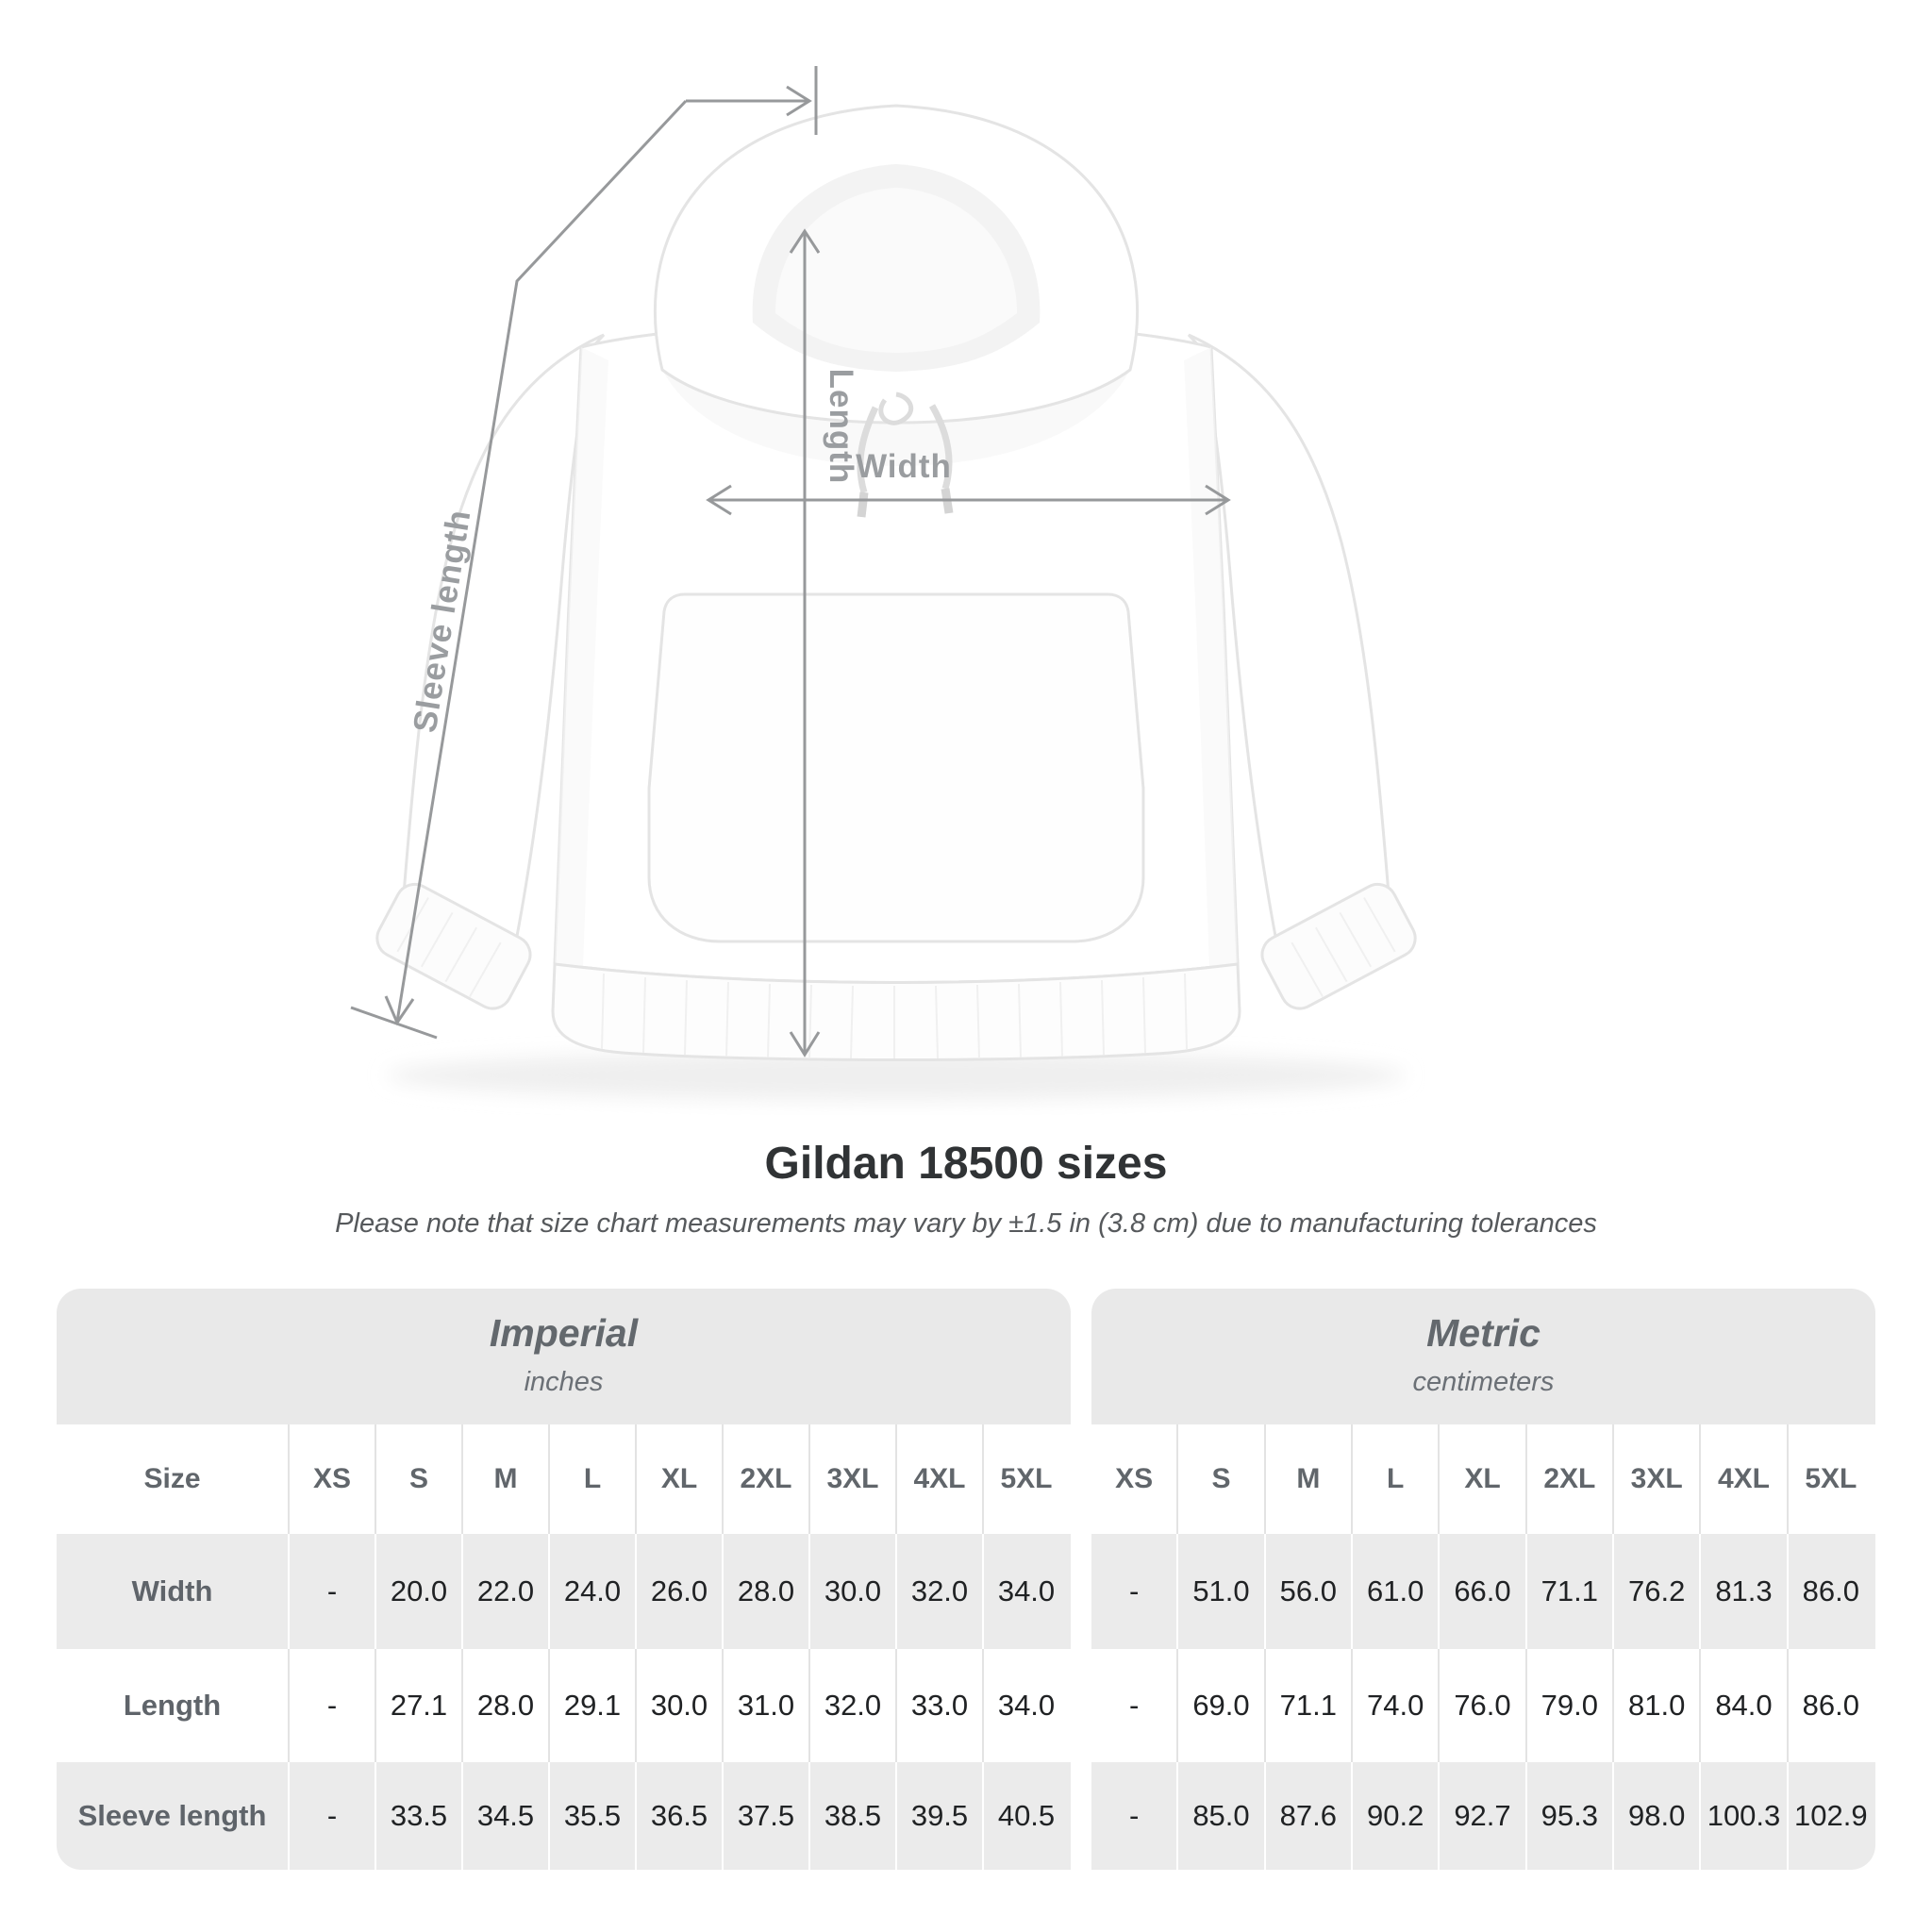  I want to click on table-cell: 56.0, so click(1309, 1591).